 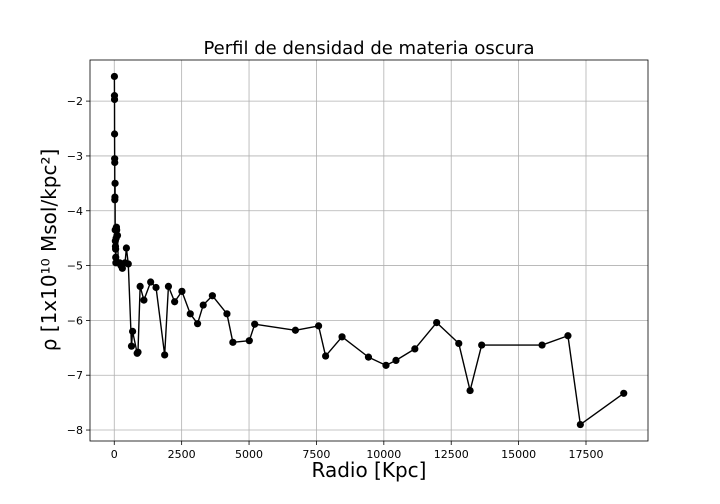 I want to click on y-tick-label: −3, so click(x=75, y=156).